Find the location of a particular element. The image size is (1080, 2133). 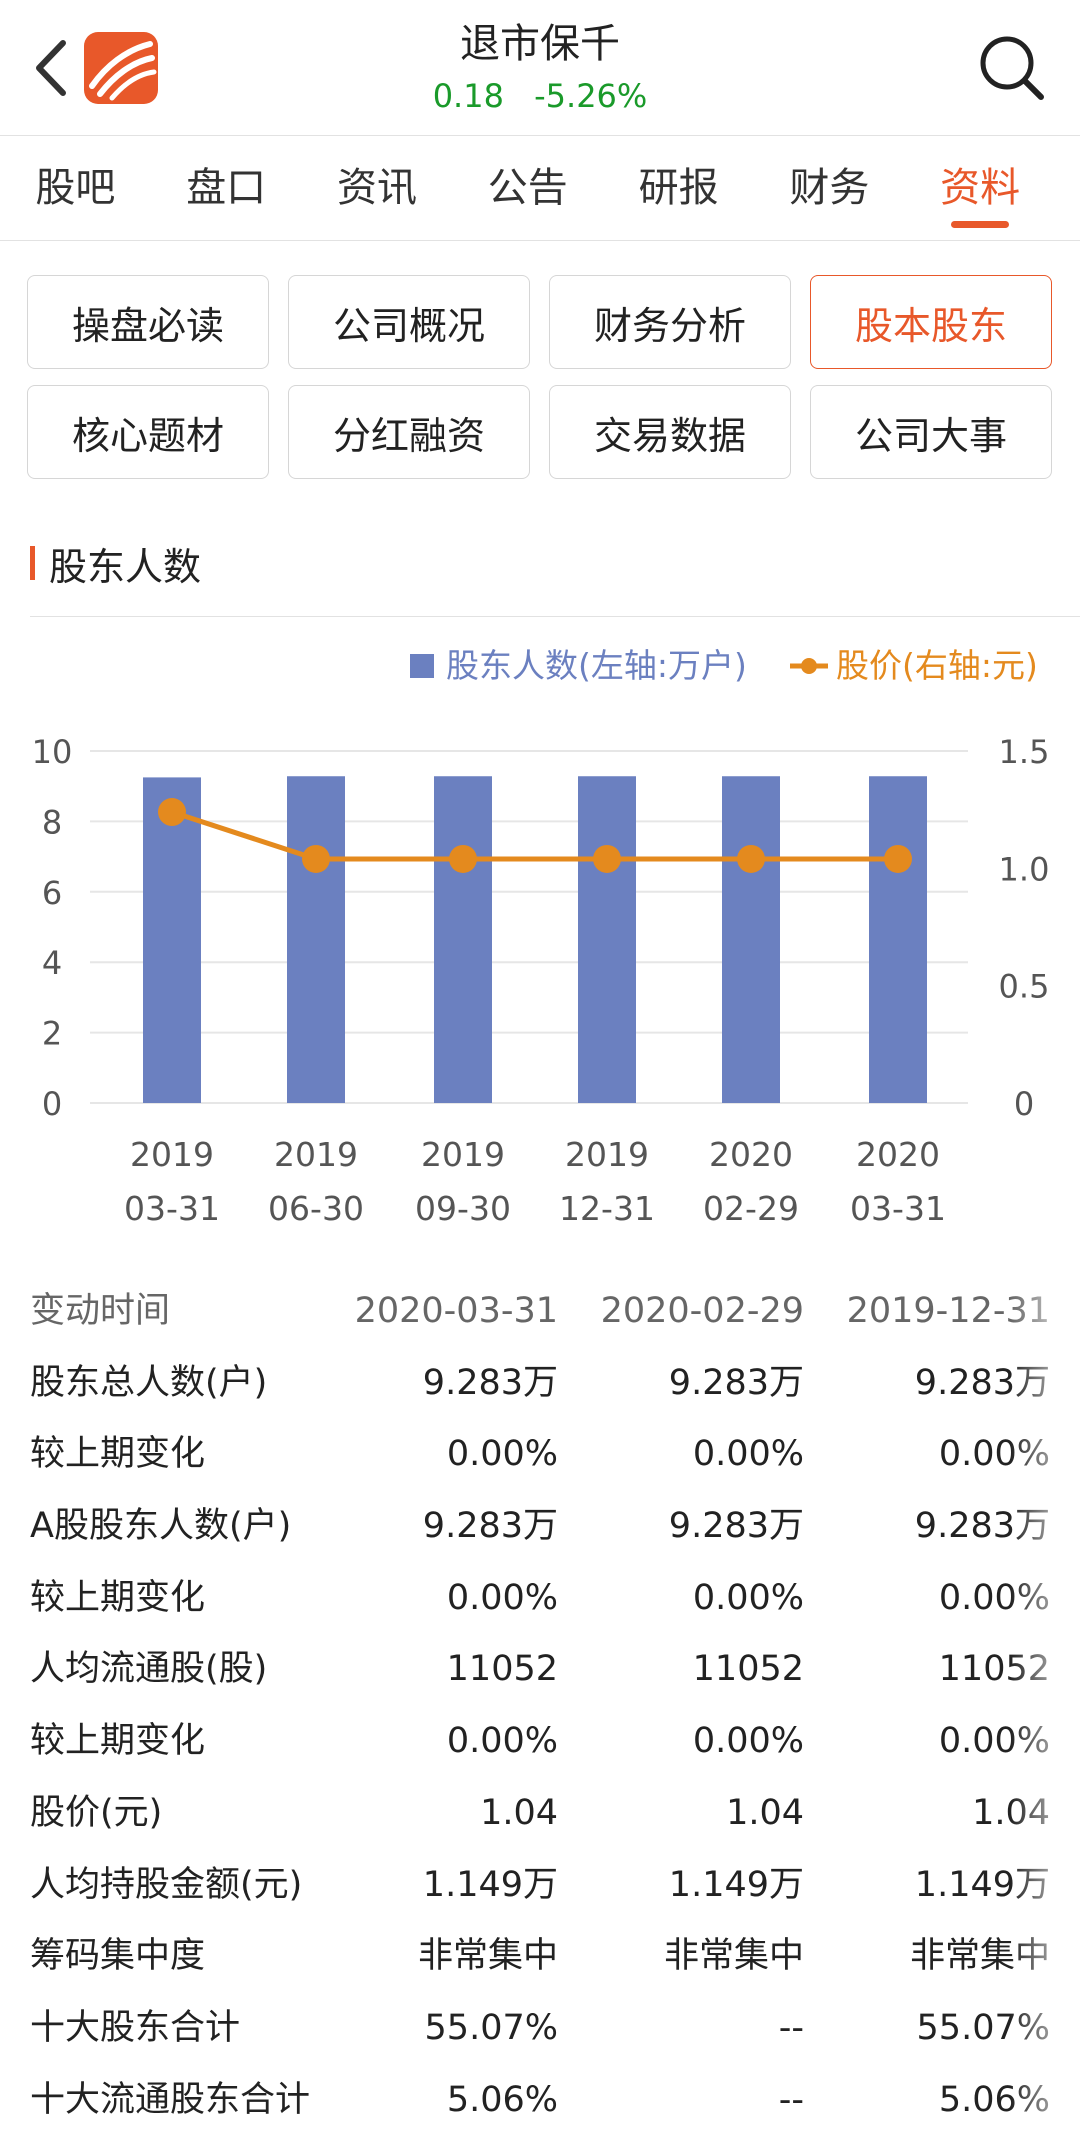

table-header-row: 变动时间 2020-03-31 2020-02-29 2019-12-31 is located at coordinates (540, 1312).